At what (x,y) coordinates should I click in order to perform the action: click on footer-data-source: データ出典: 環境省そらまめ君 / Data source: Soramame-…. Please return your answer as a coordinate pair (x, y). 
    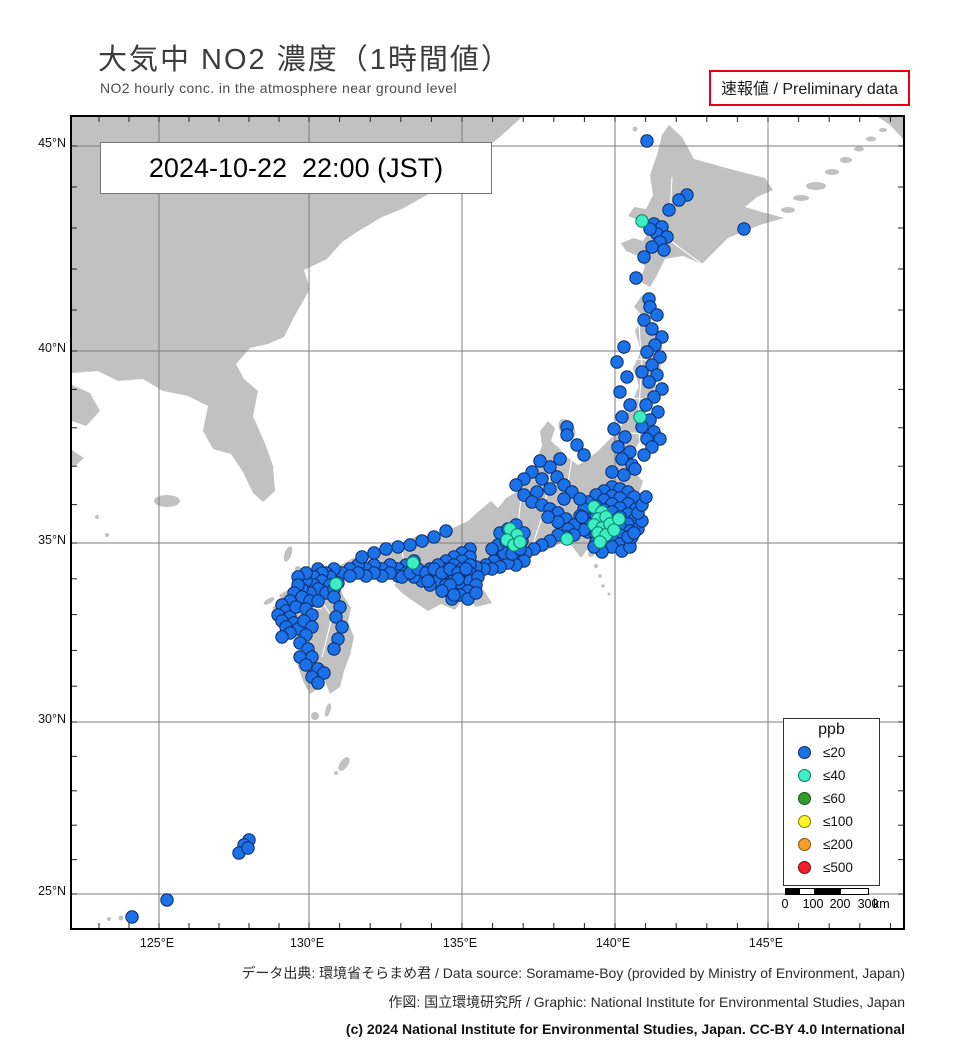
    Looking at the image, I should click on (573, 973).